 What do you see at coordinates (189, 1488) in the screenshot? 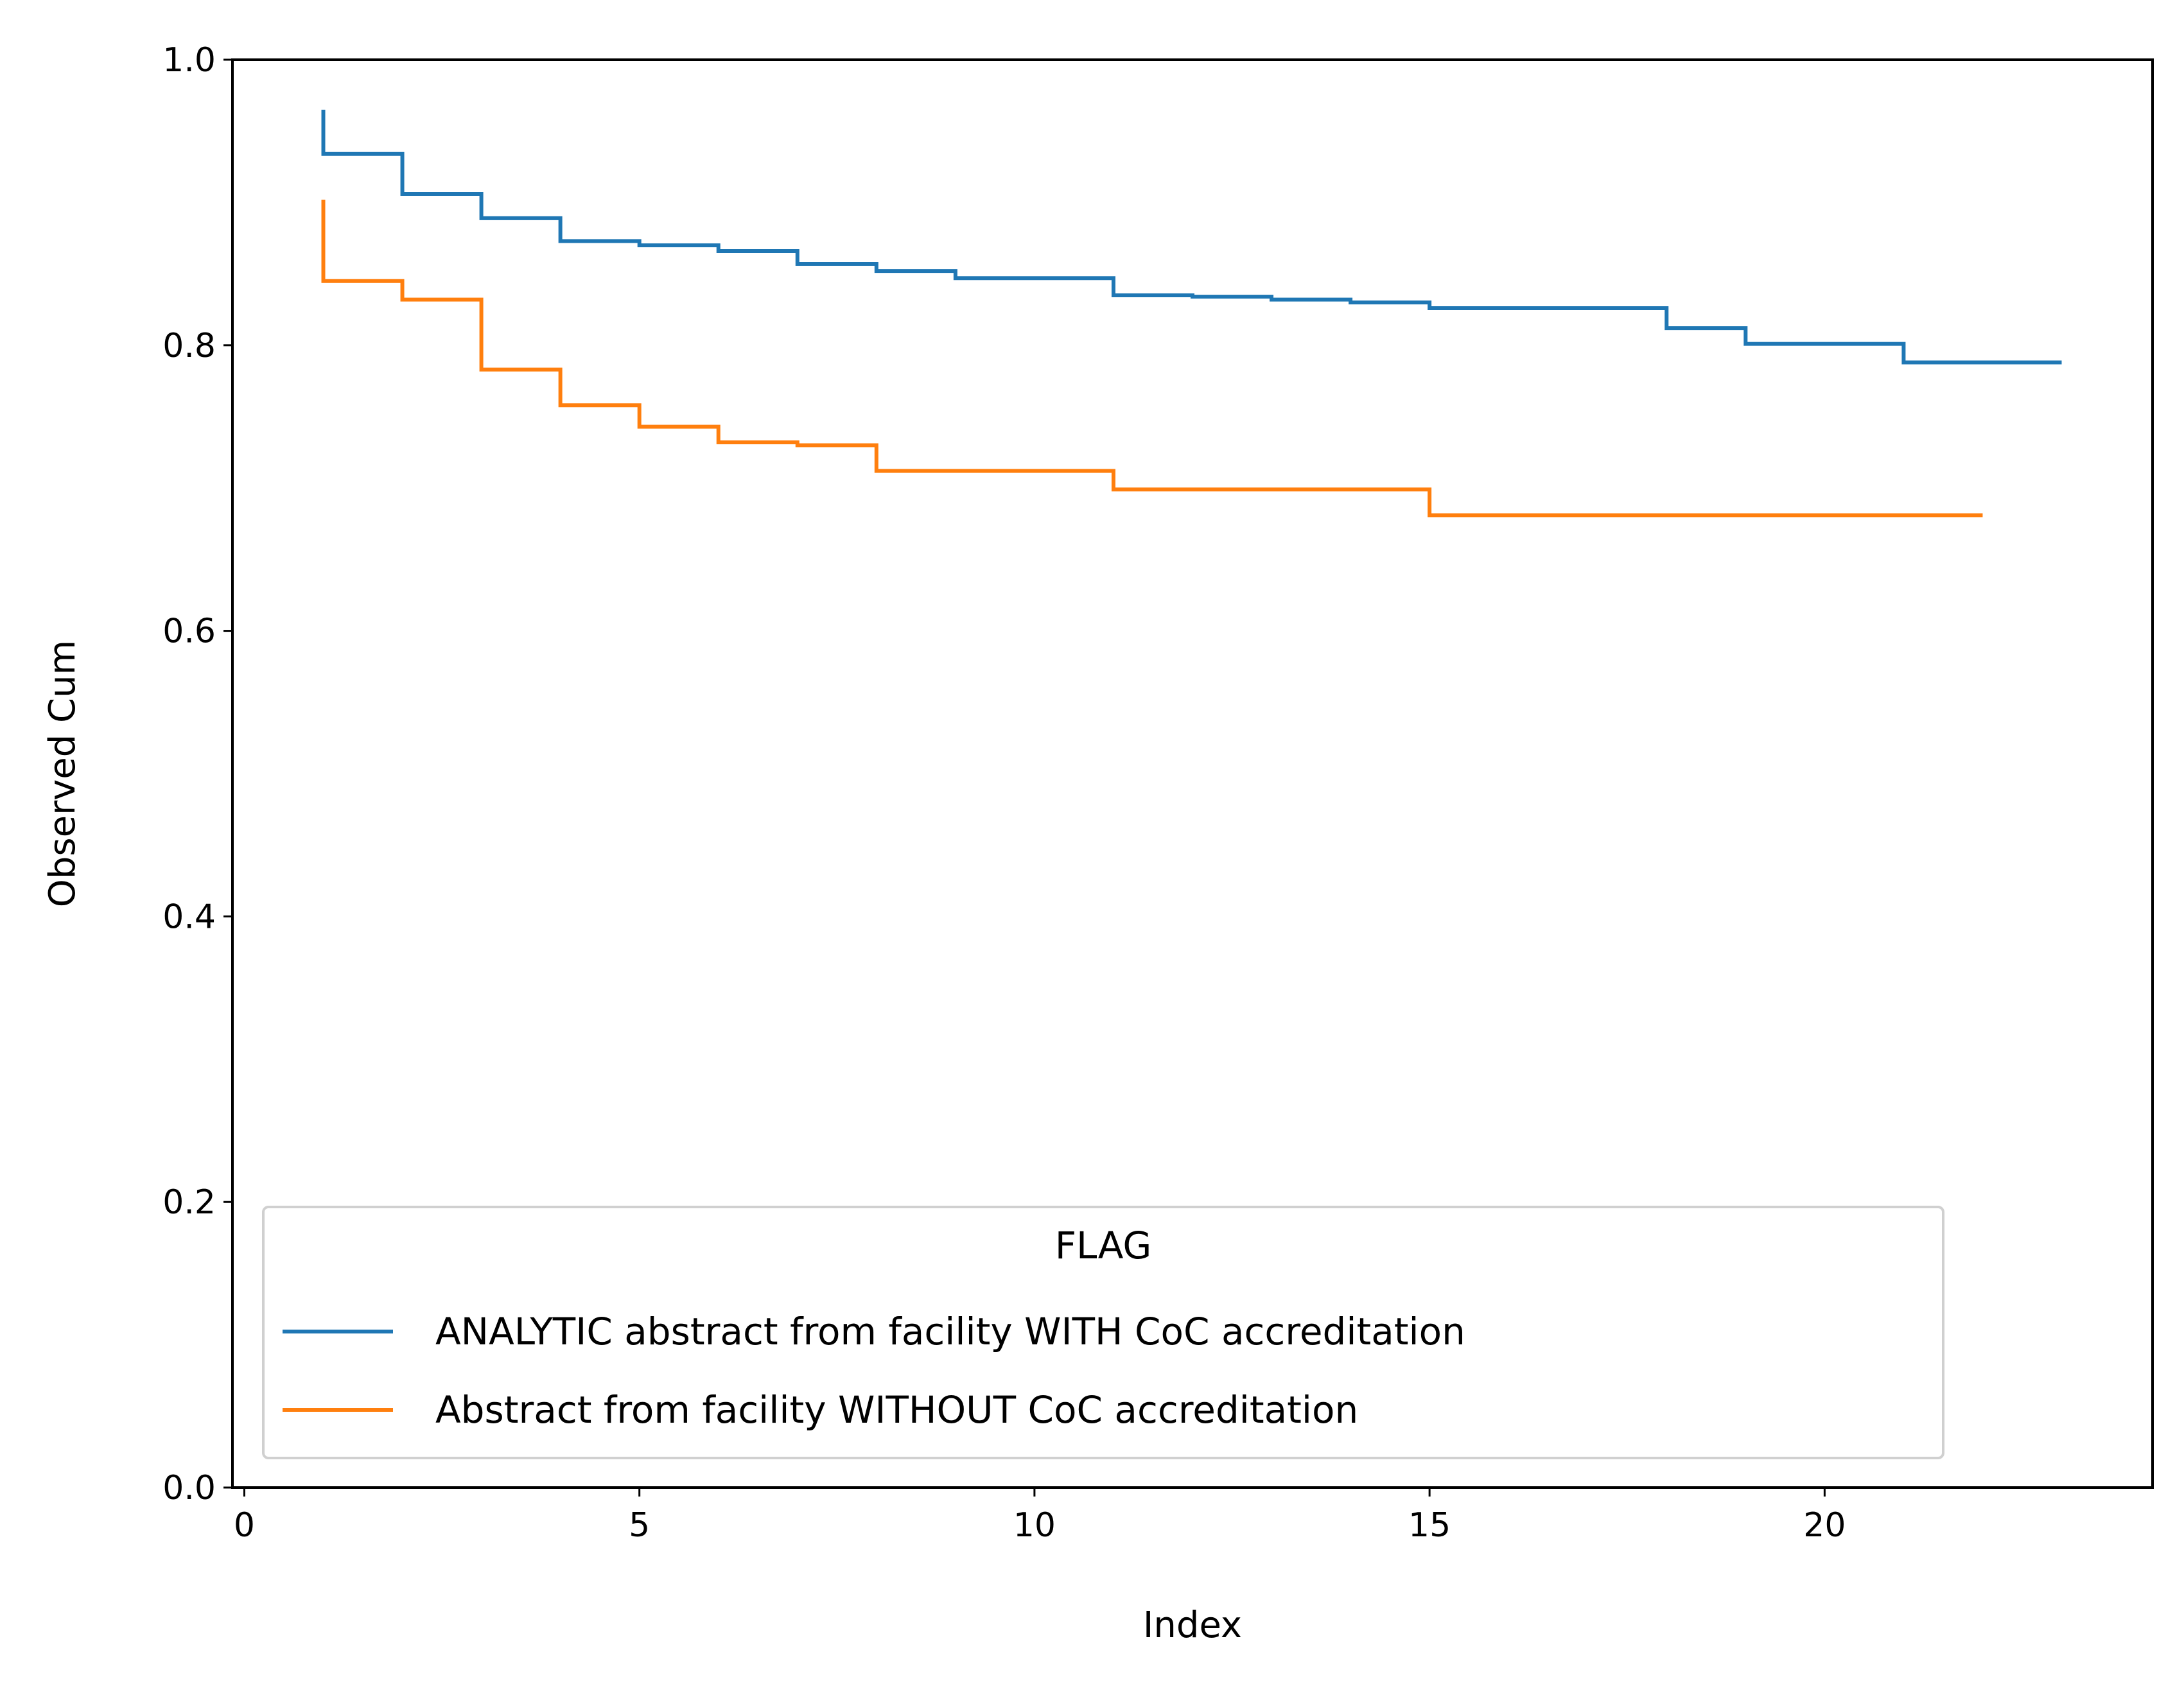
I see `y-tick-label: 0.0` at bounding box center [189, 1488].